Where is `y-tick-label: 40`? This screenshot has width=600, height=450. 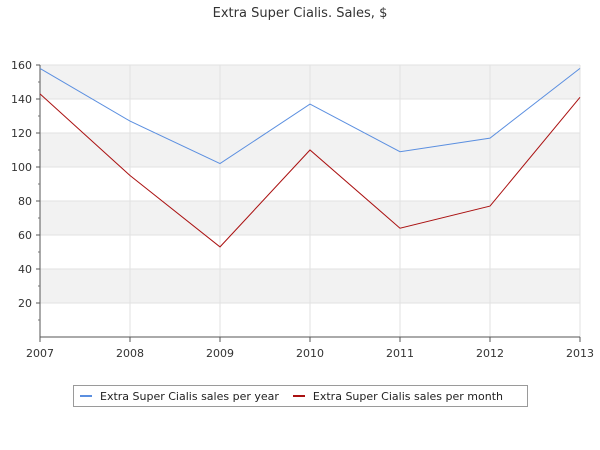 y-tick-label: 40 is located at coordinates (25, 269).